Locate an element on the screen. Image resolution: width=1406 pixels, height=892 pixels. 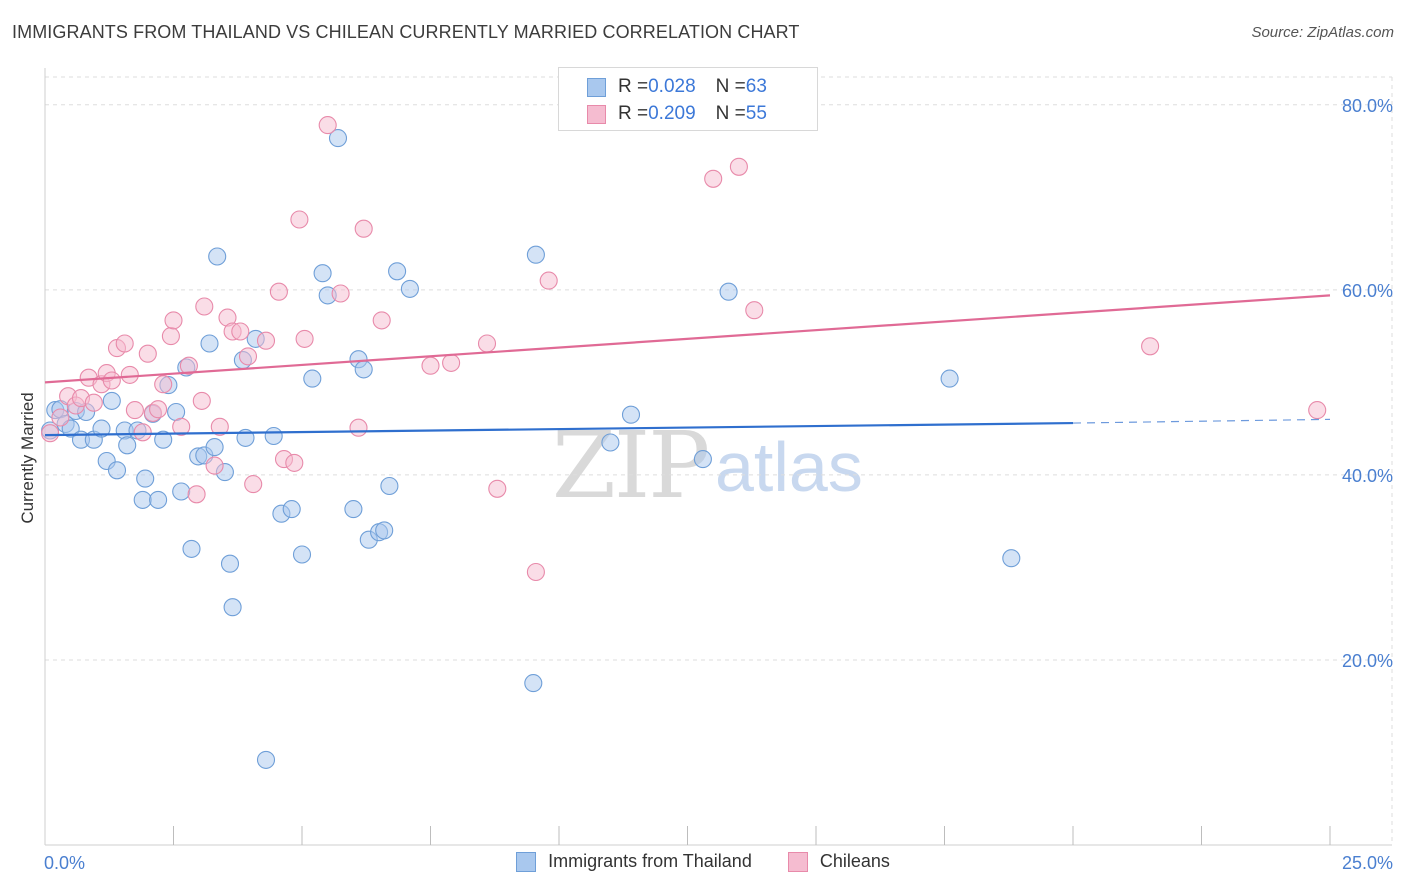
legend-label-thailand: Immigrants from Thailand is located at coordinates (650, 861).